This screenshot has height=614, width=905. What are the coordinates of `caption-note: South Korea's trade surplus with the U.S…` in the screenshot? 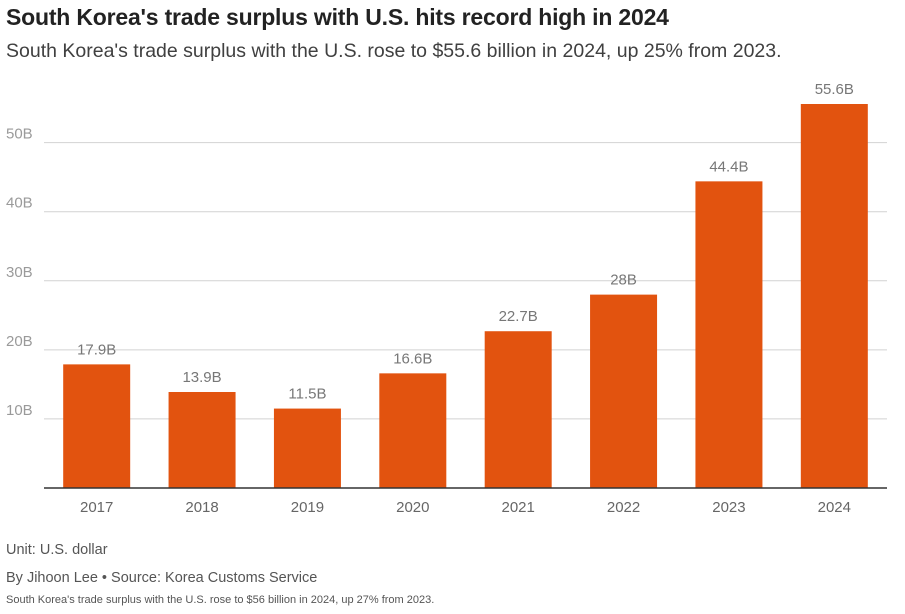 It's located at (220, 600).